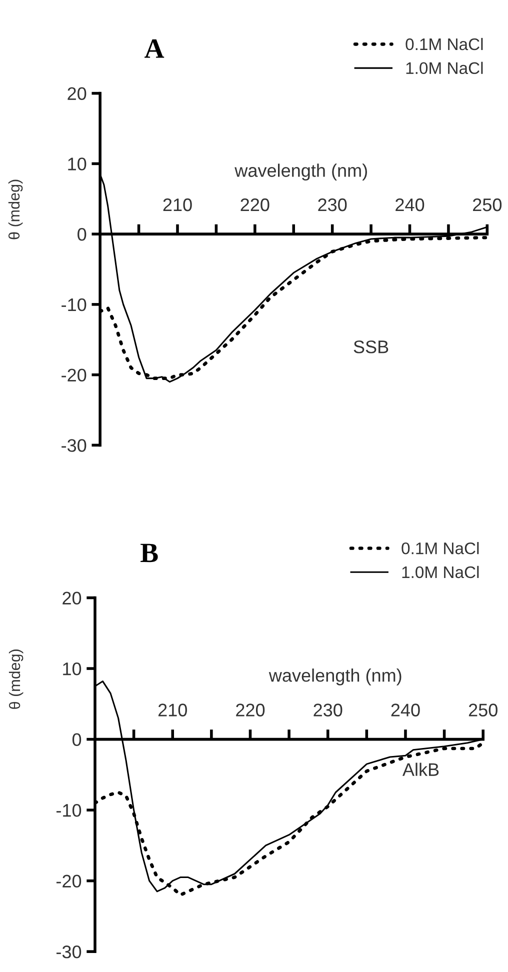 This screenshot has width=508, height=972. I want to click on chart-title: A, so click(154, 48).